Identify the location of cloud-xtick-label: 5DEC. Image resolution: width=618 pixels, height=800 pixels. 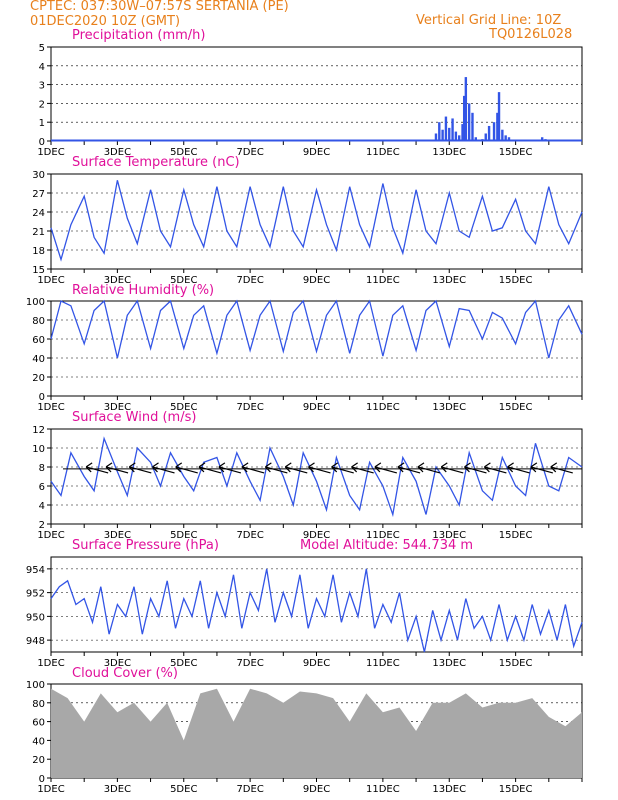
(183, 789).